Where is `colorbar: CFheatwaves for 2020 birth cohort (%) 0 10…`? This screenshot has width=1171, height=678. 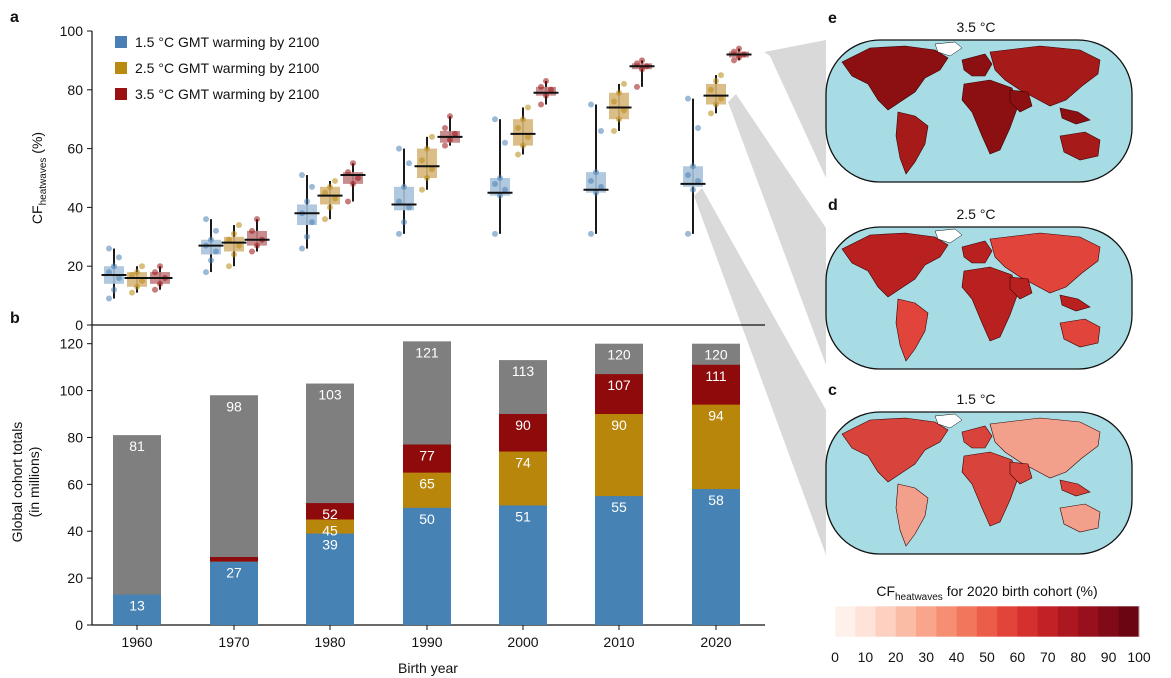 colorbar: CFheatwaves for 2020 birth cohort (%) 0 10… is located at coordinates (991, 624).